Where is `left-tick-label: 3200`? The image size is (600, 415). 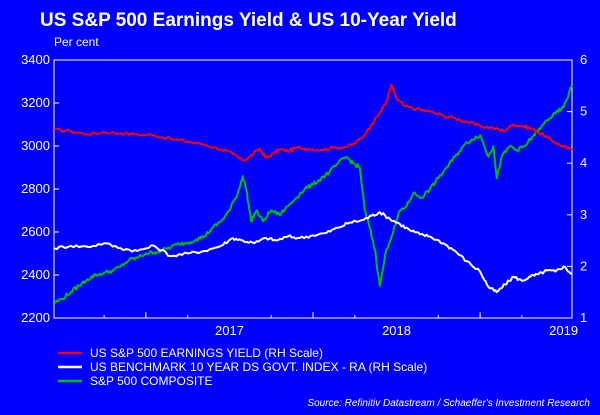
left-tick-label: 3200 is located at coordinates (35, 102).